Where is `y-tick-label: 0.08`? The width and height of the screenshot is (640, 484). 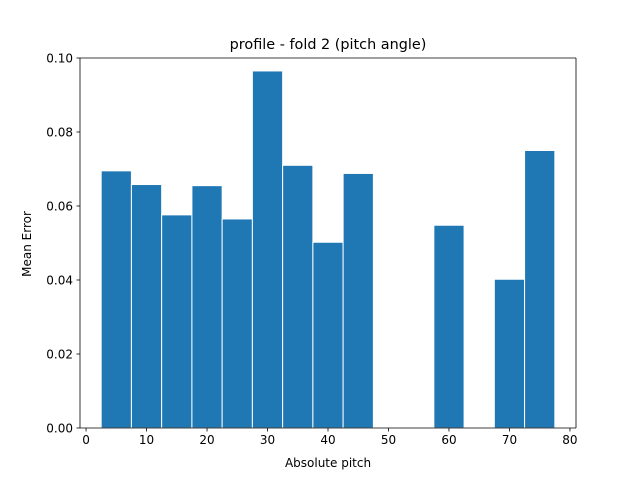
y-tick-label: 0.08 is located at coordinates (59, 133).